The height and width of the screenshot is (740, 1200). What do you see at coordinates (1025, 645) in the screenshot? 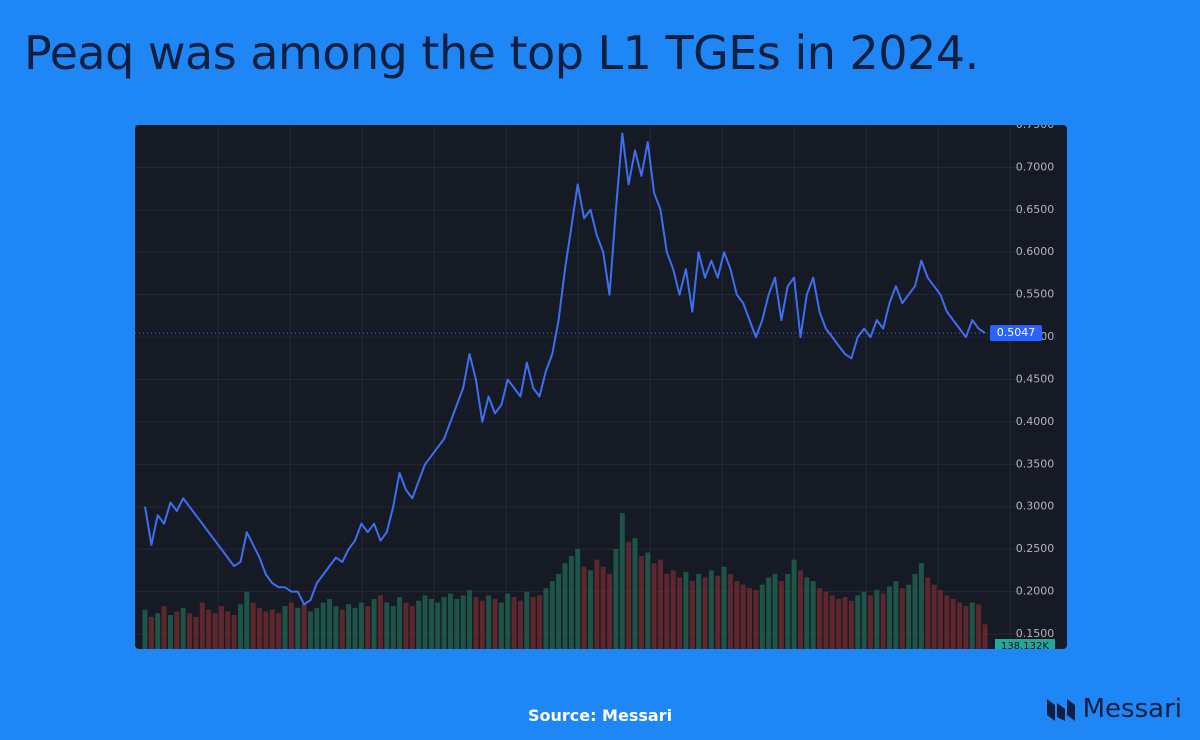
I see `volume-label: 138.132K` at bounding box center [1025, 645].